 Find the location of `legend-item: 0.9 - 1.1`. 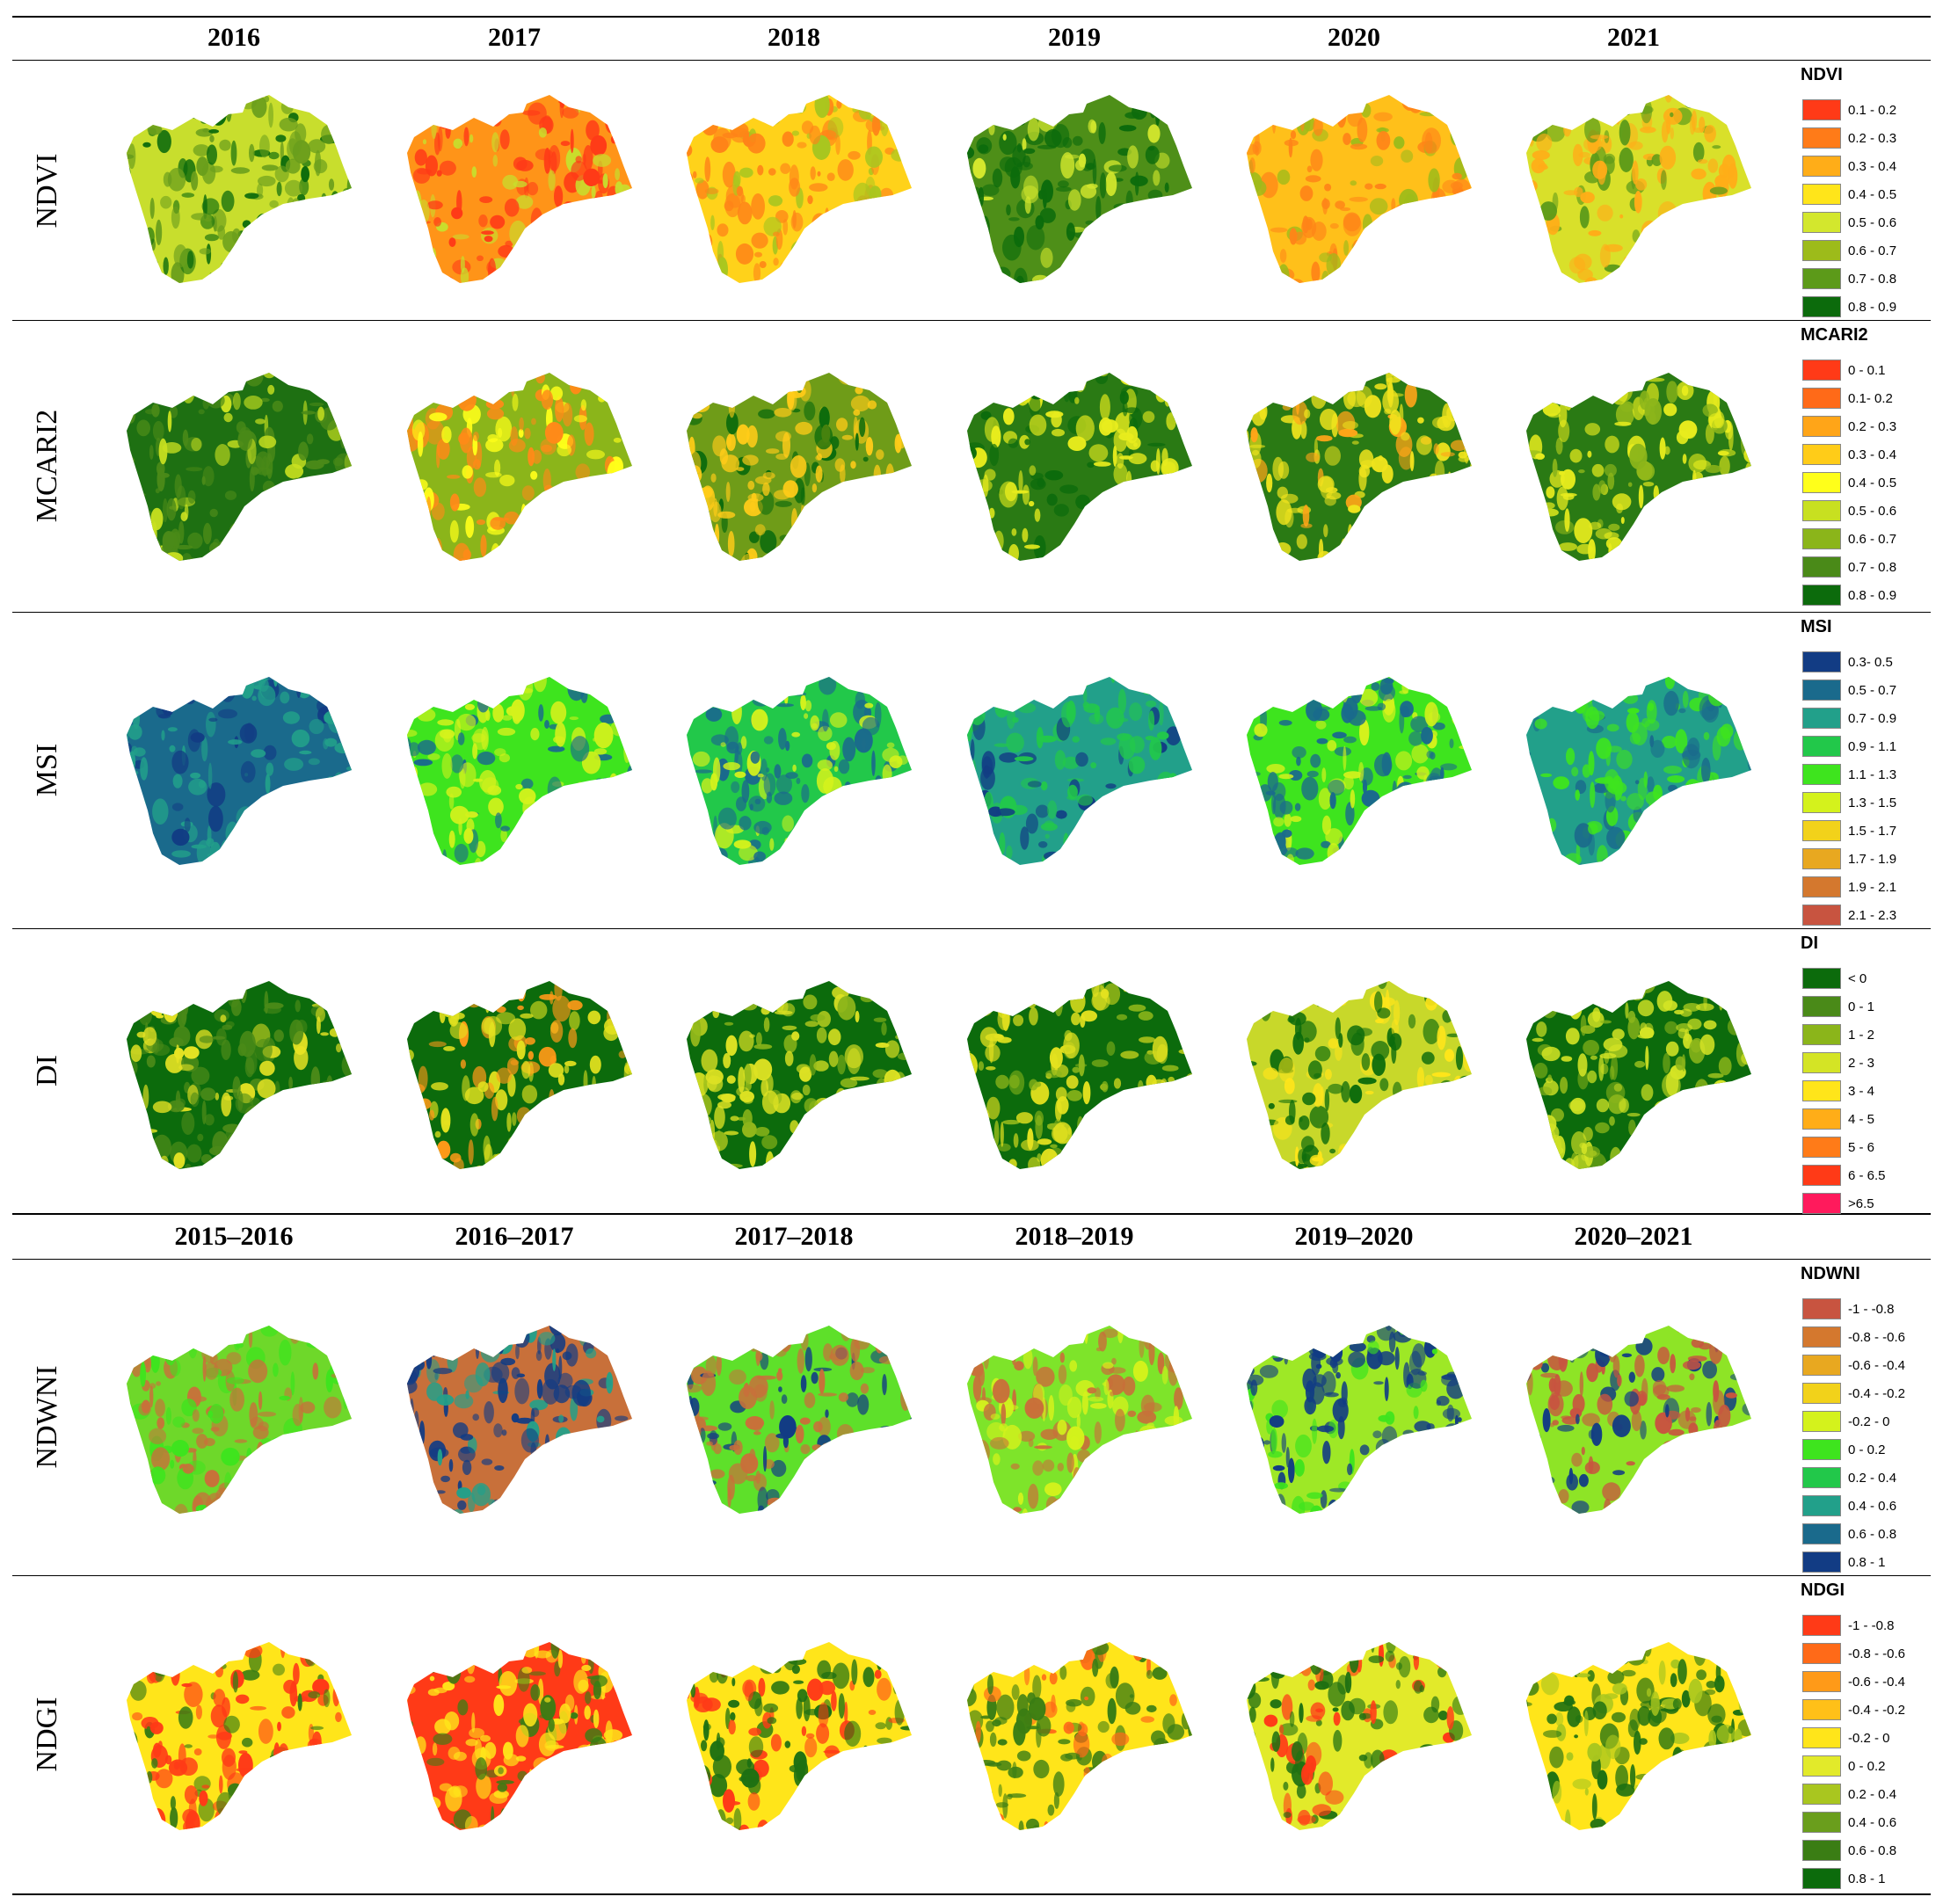

legend-item: 0.9 - 1.1 is located at coordinates (1849, 746).